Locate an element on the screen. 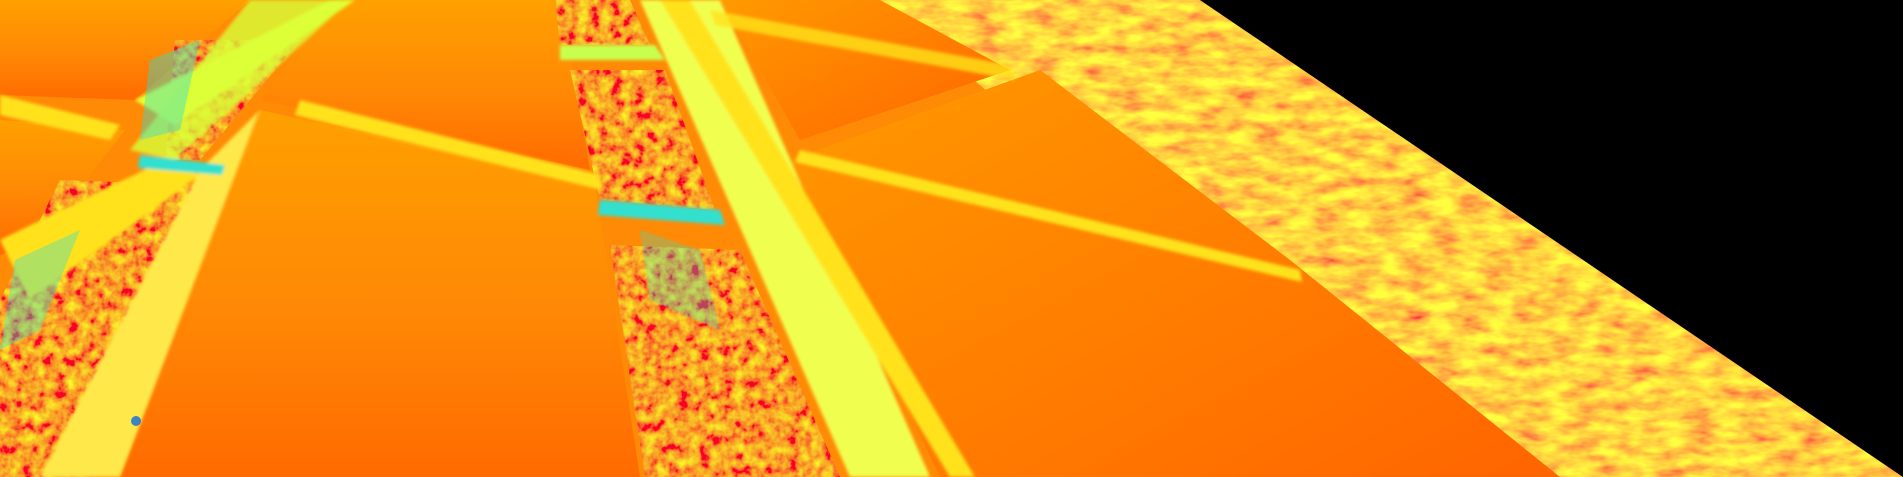 Image resolution: width=1903 pixels, height=477 pixels. panel-left-top is located at coordinates (125, 50).